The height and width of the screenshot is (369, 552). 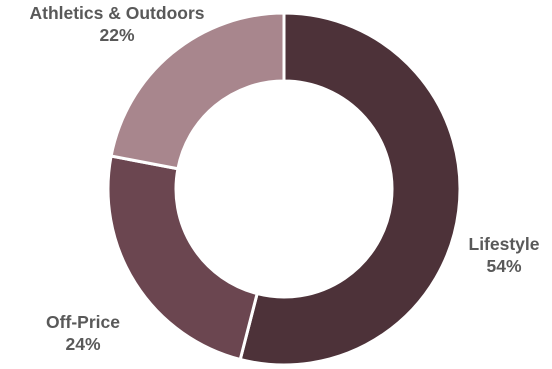 I want to click on slice-athletics-and-outdoors, so click(x=197, y=91).